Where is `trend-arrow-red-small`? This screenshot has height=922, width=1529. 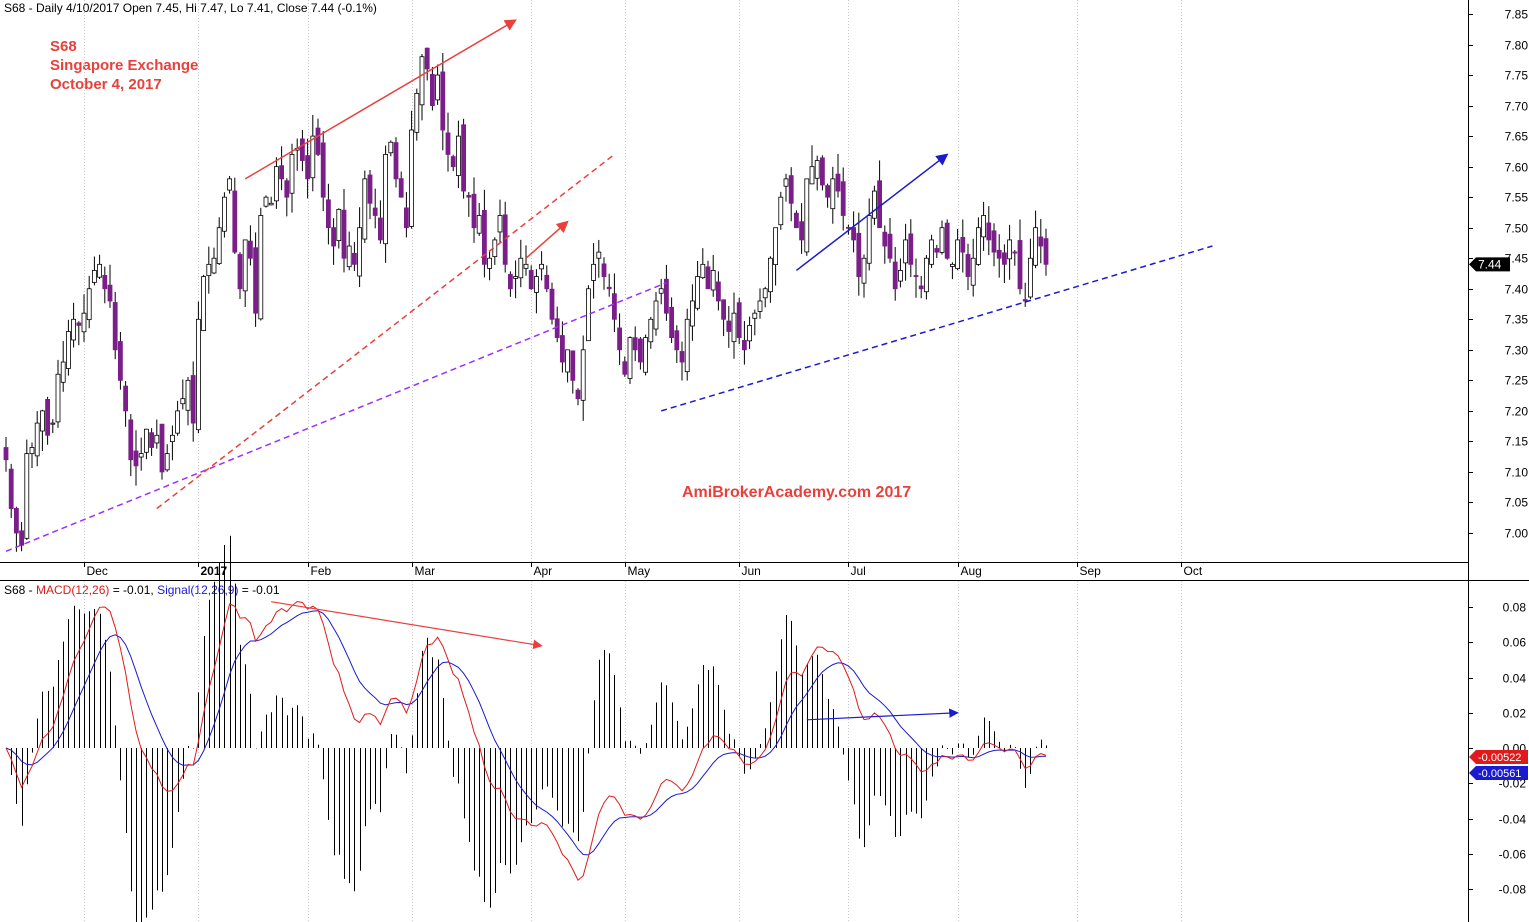
trend-arrow-red-small is located at coordinates (547, 239).